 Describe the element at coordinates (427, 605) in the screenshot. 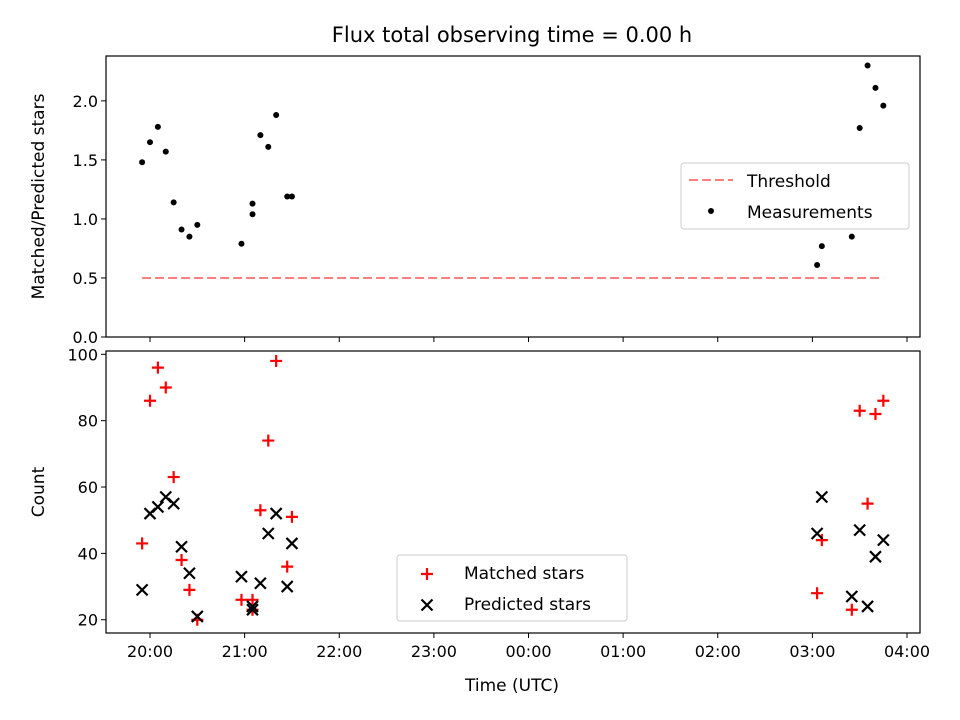

I see `legend-predicted-swatch` at that location.